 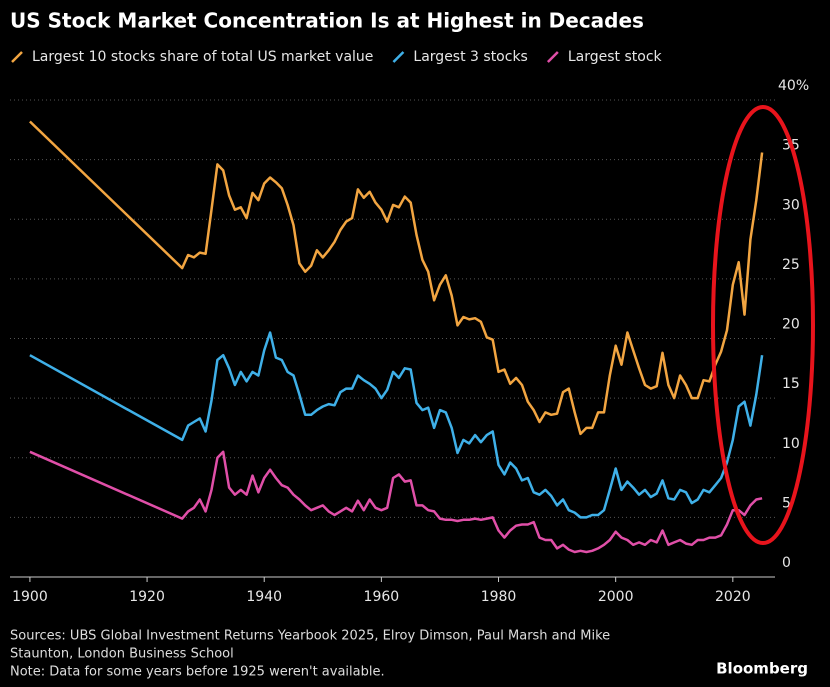 I want to click on y-tick-label: 40%, so click(x=793, y=86).